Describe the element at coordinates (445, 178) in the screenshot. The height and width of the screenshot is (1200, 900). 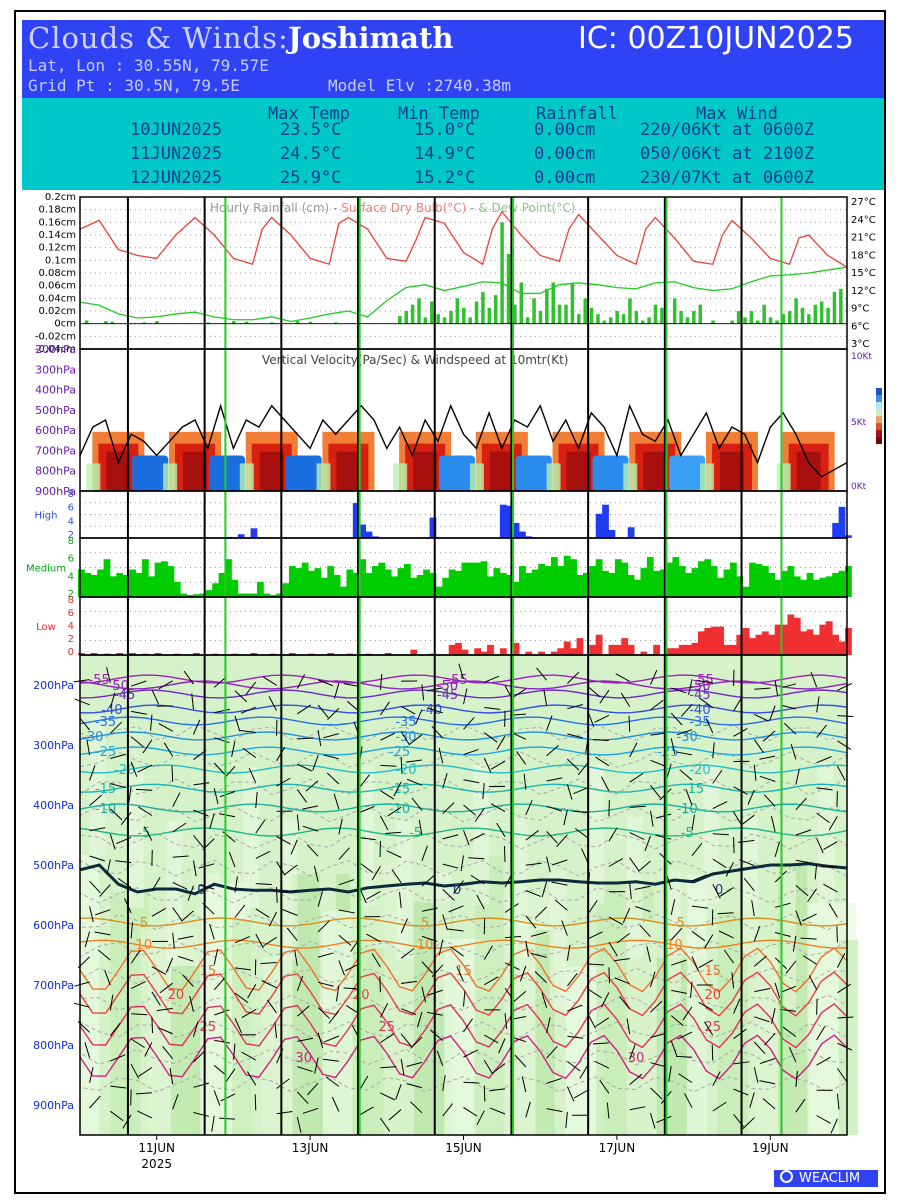
I see `row-min-temp: 15.2°C` at that location.